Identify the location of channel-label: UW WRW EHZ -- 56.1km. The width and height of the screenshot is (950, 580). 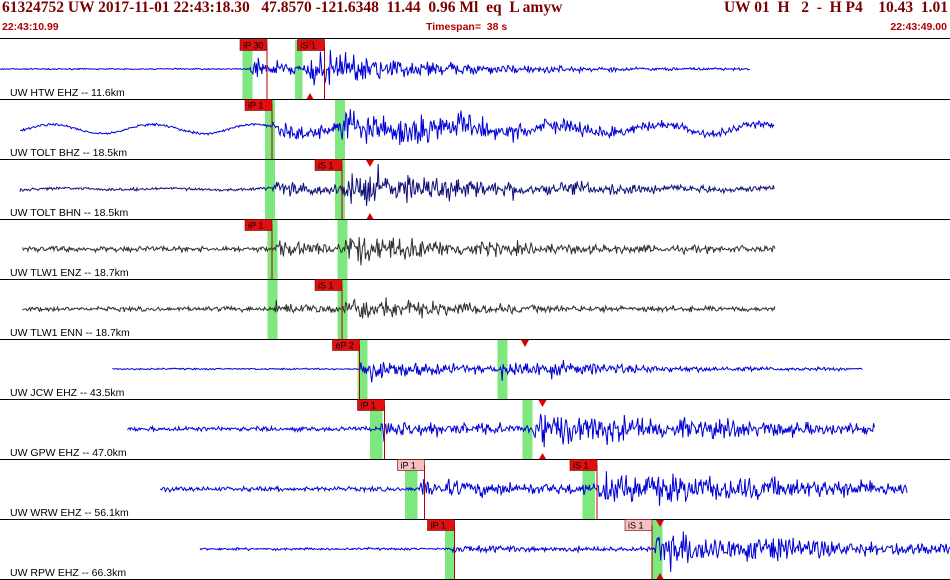
(69, 513).